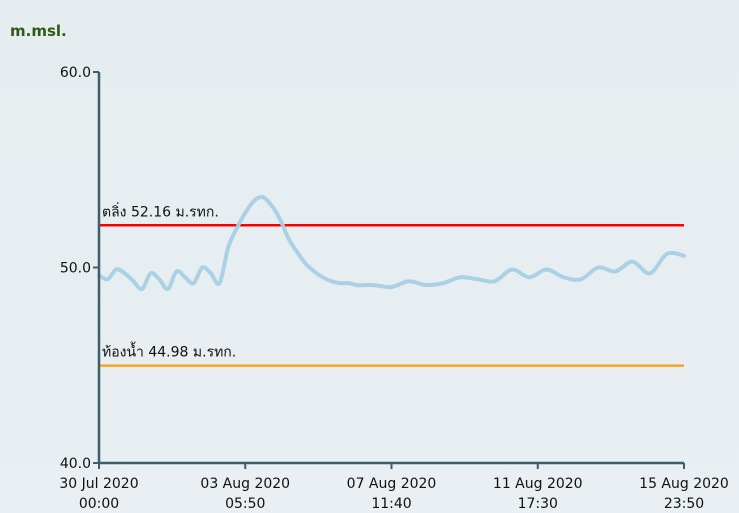 This screenshot has width=739, height=513. What do you see at coordinates (684, 504) in the screenshot?
I see `x-tick-label-time: 23:50` at bounding box center [684, 504].